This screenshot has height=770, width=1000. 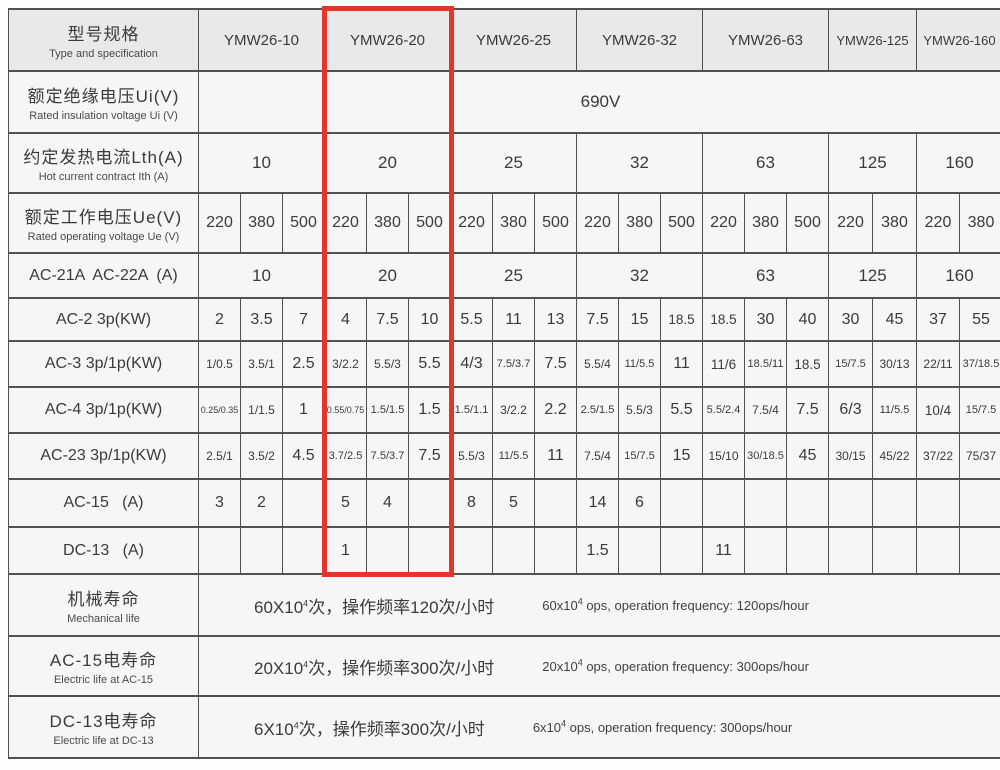 What do you see at coordinates (807, 319) in the screenshot?
I see `cell: 40` at bounding box center [807, 319].